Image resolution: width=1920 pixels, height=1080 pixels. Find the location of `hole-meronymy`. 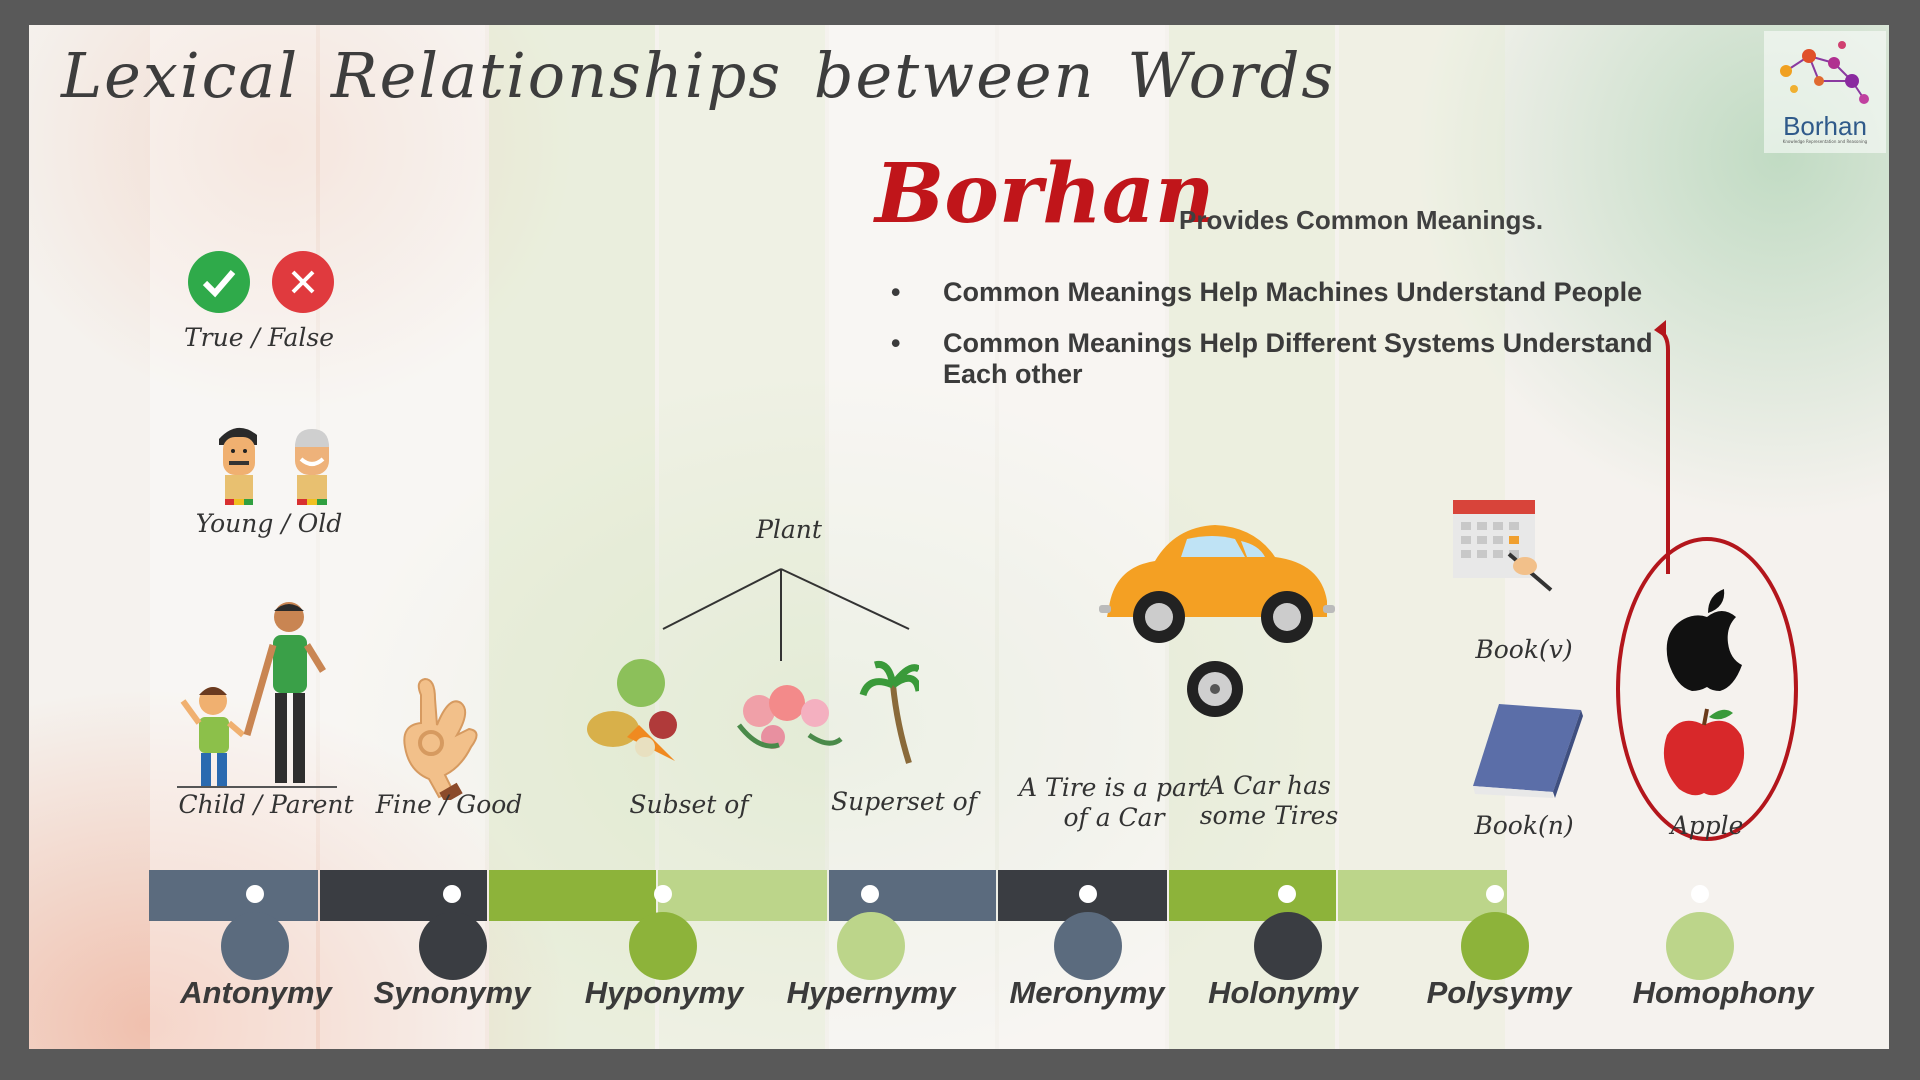

hole-meronymy is located at coordinates (1088, 894).